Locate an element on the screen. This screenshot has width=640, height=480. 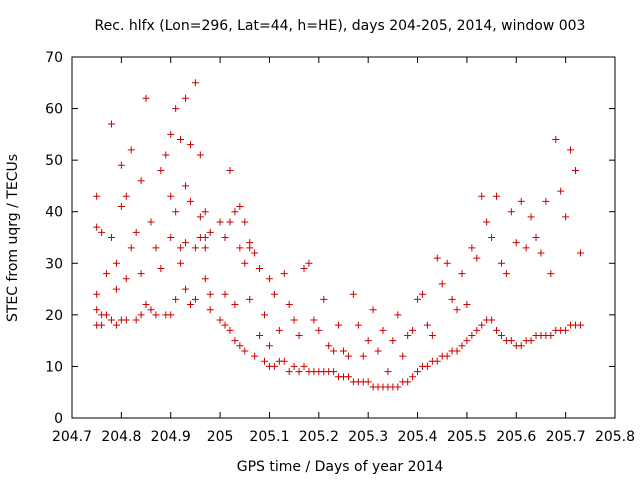
x-axis-title: GPS time / Days of year 2014 is located at coordinates (340, 467).